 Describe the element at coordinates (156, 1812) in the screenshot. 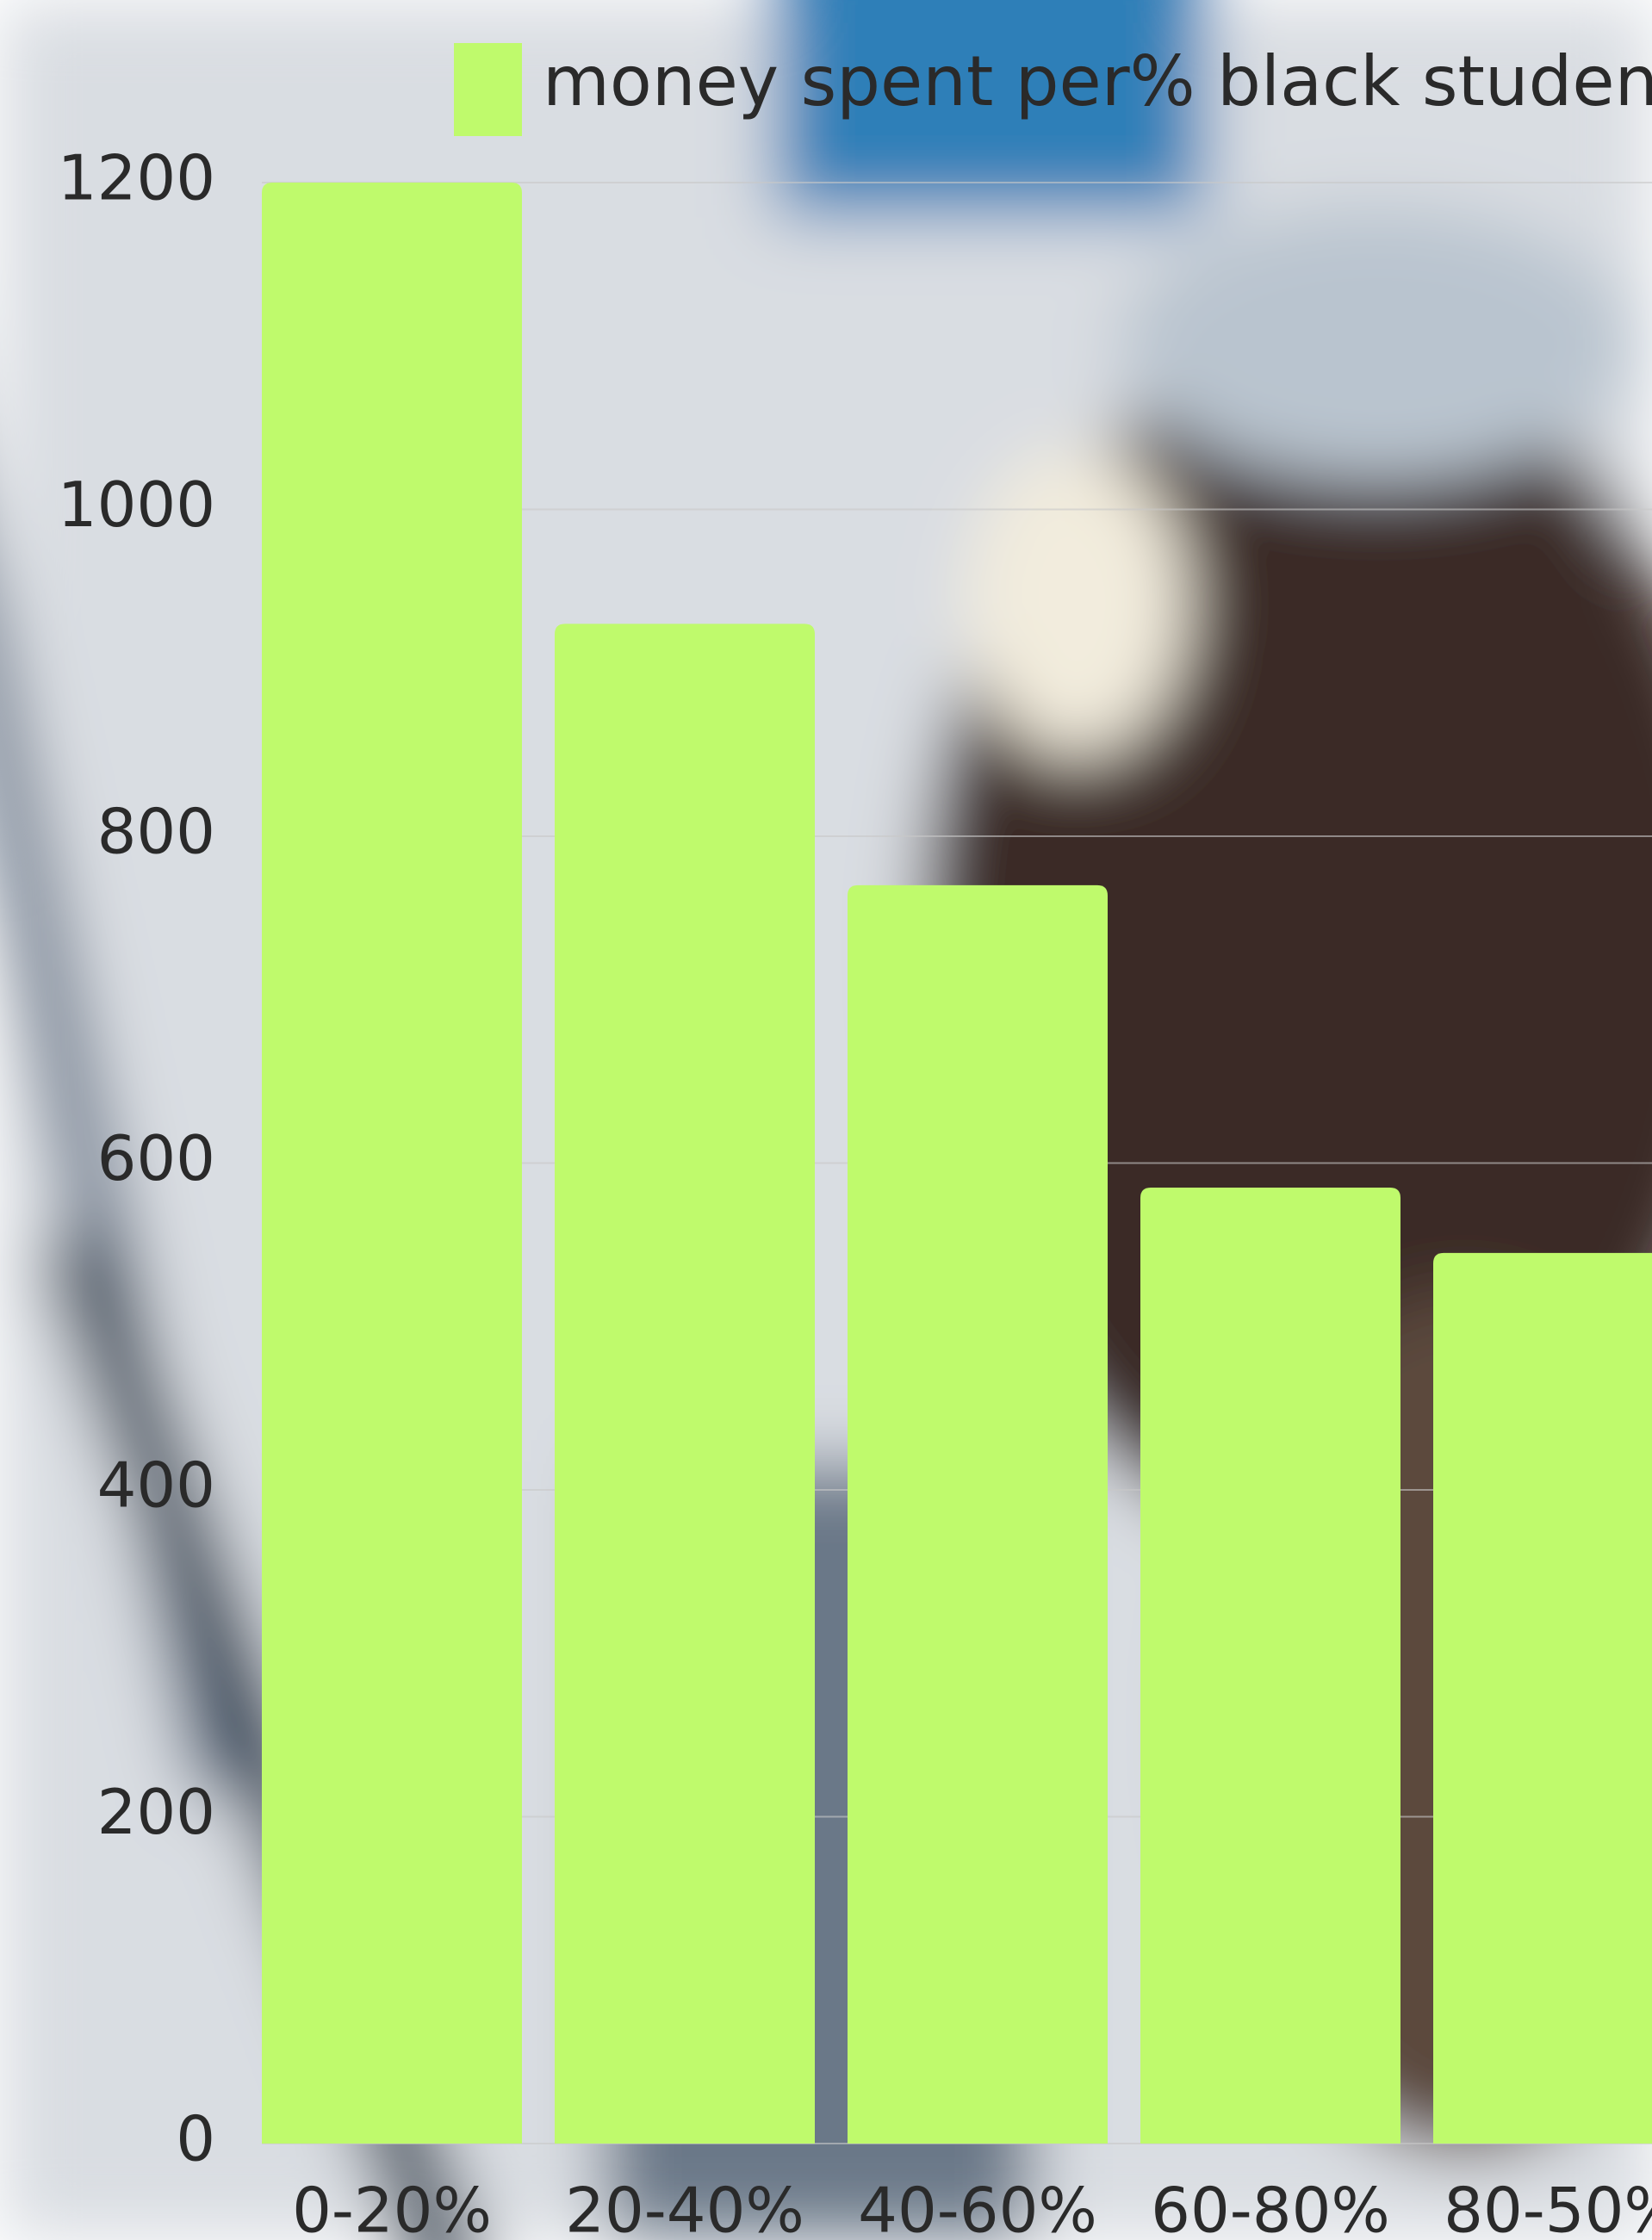

I see `y-tick-label: 200` at that location.